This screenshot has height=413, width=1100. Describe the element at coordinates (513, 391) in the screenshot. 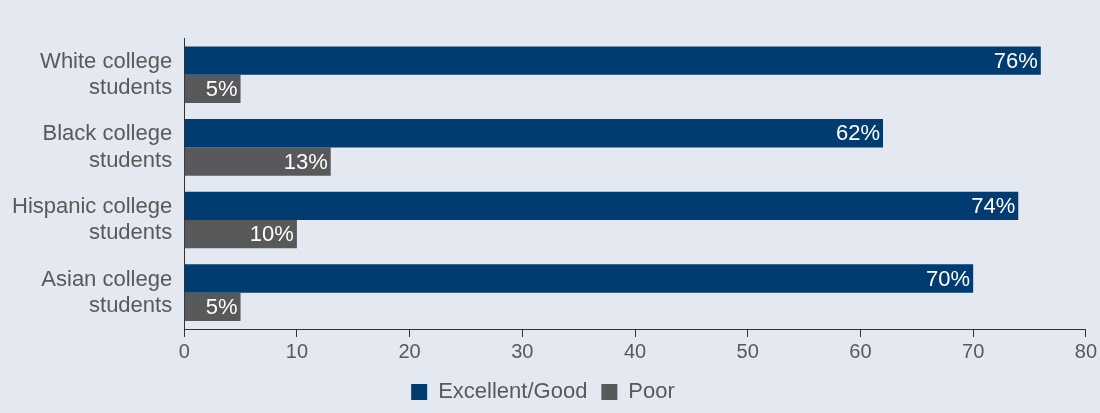

I see `legend-label: Excellent/Good` at that location.